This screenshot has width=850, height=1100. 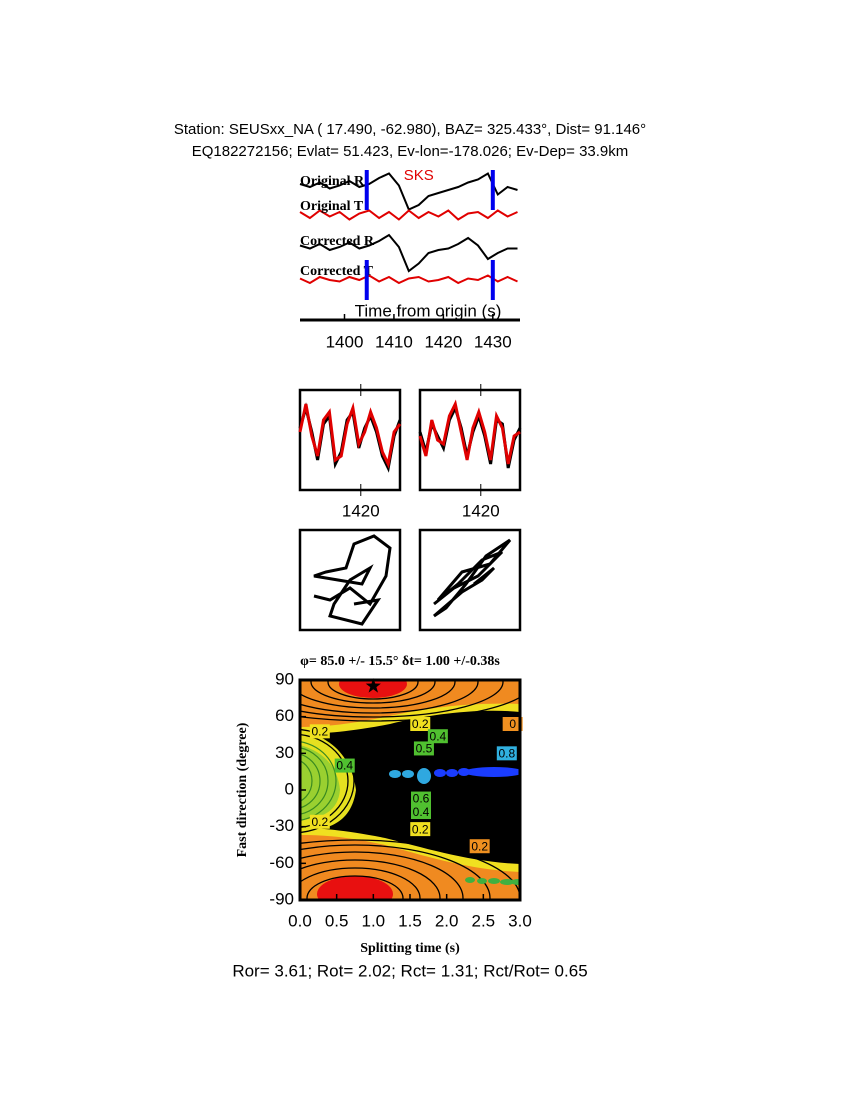 I want to click on contour-label: 0.6, so click(x=421, y=799).